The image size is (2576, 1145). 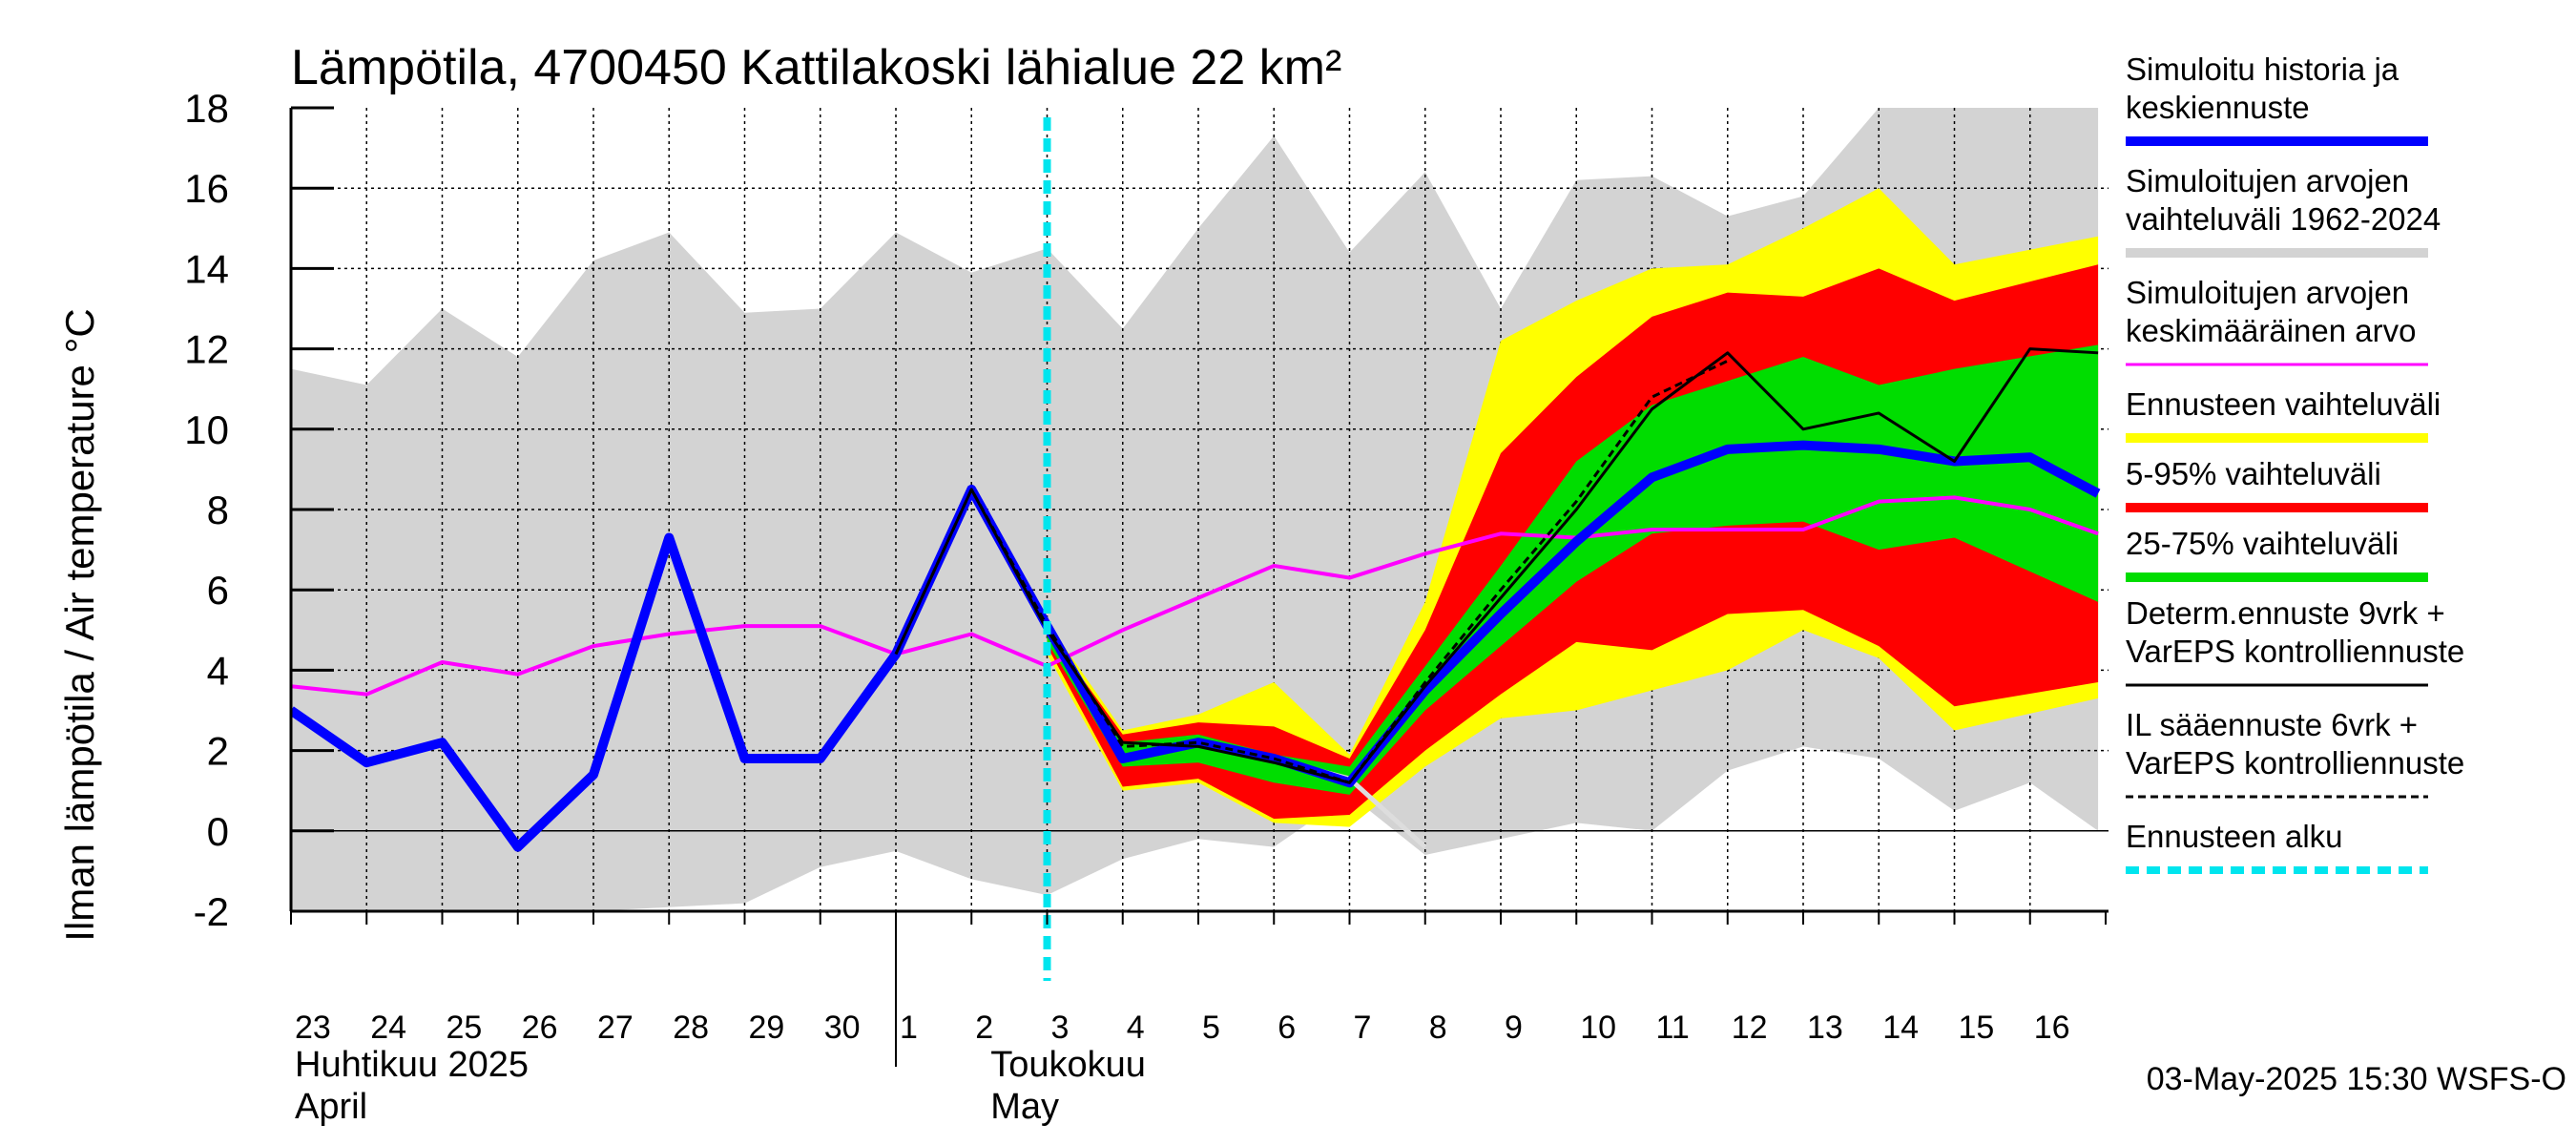 What do you see at coordinates (1673, 1028) in the screenshot?
I see `x-tick-label: 11` at bounding box center [1673, 1028].